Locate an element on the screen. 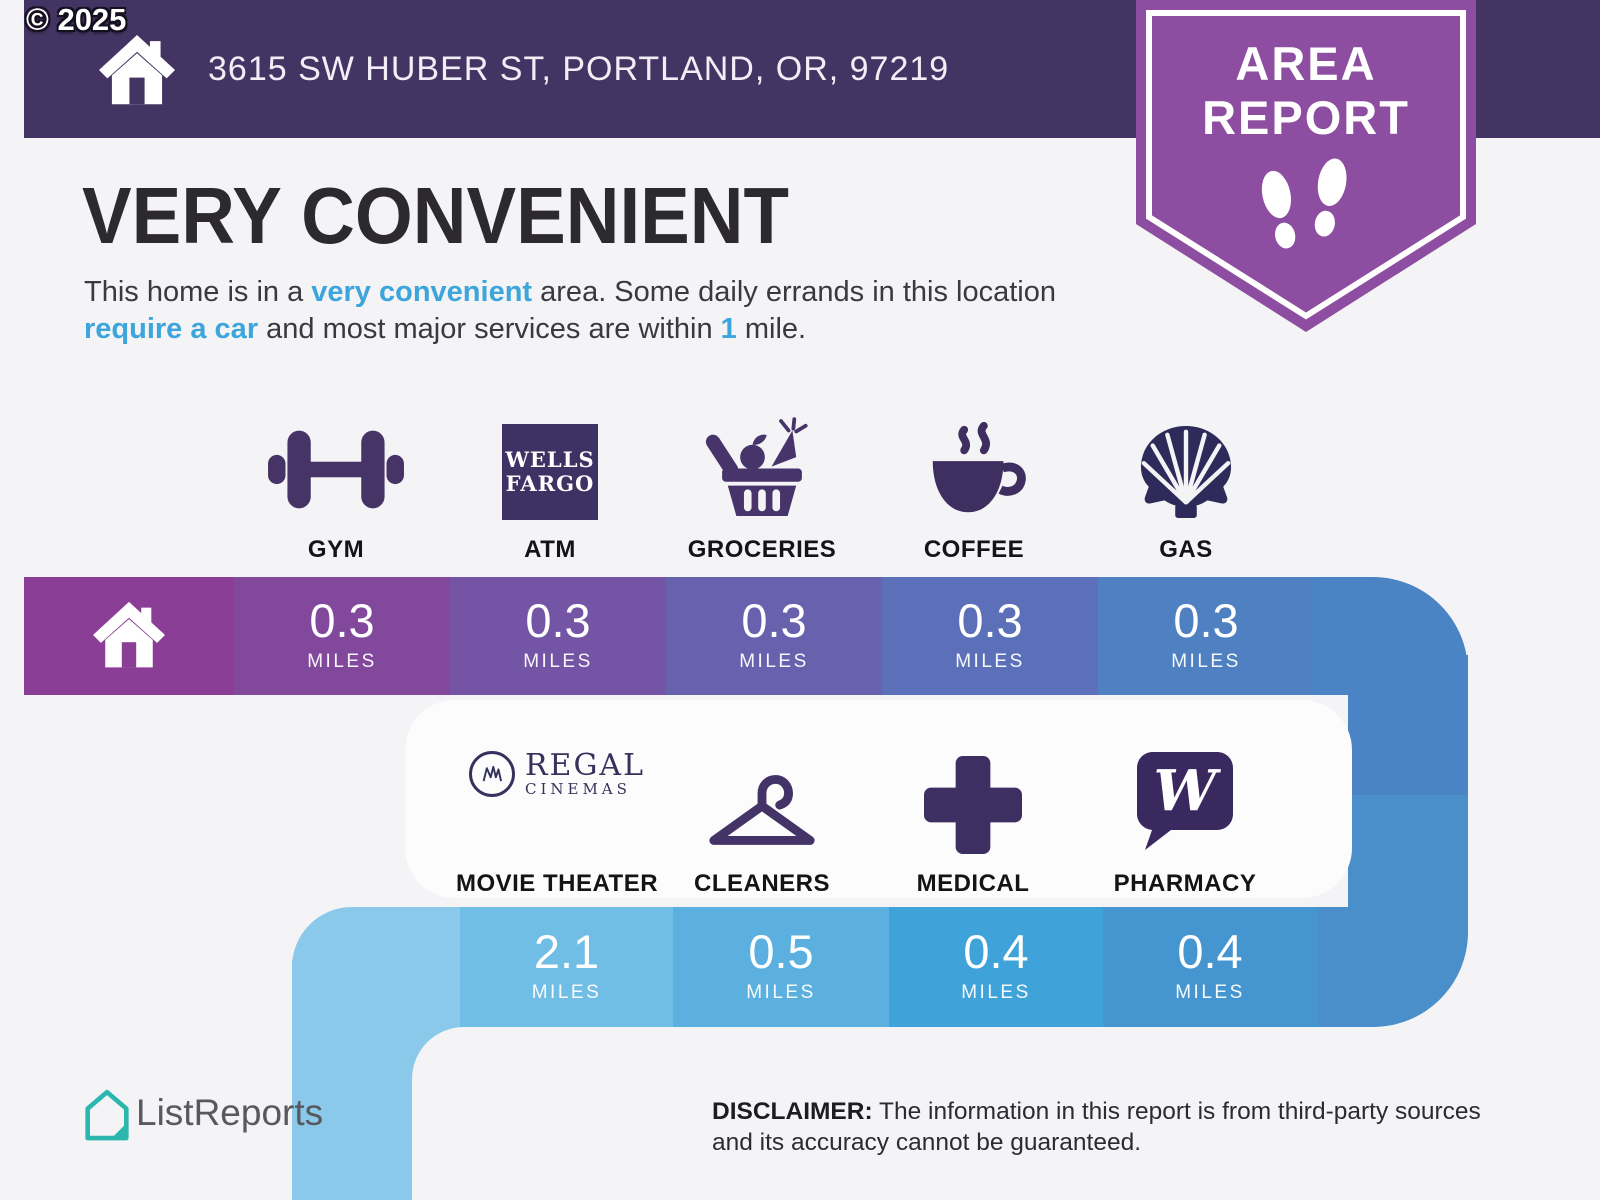 This screenshot has height=1200, width=1600. property-address: 3615 SW HUBER ST, PORTLAND, OR, 97219 is located at coordinates (579, 69).